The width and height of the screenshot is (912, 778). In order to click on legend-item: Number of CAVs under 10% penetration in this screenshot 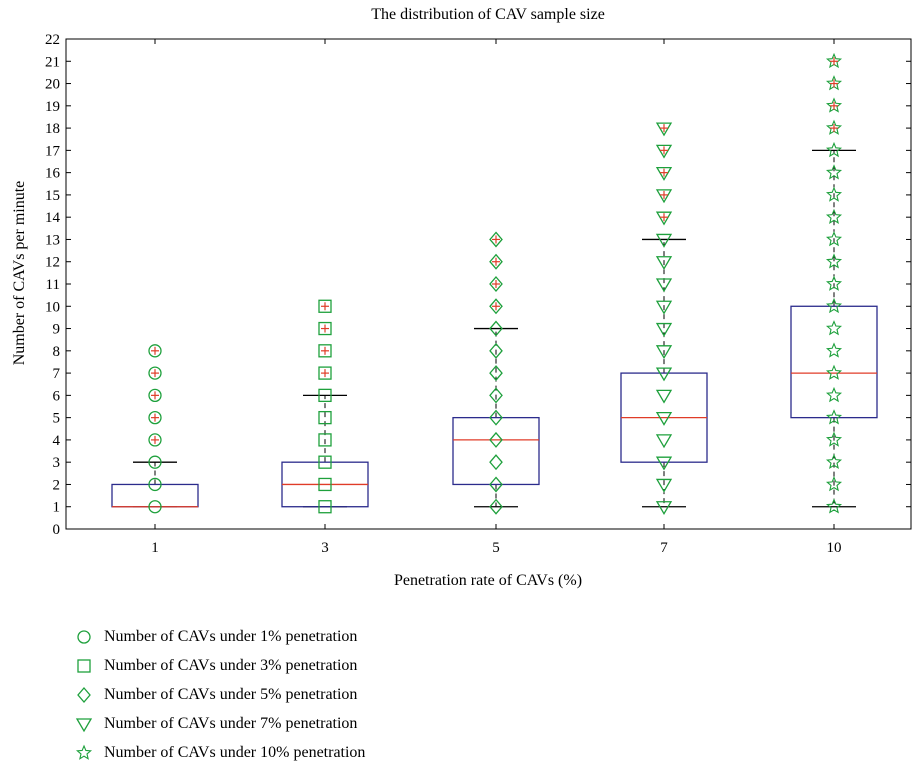, I will do `click(219, 752)`.